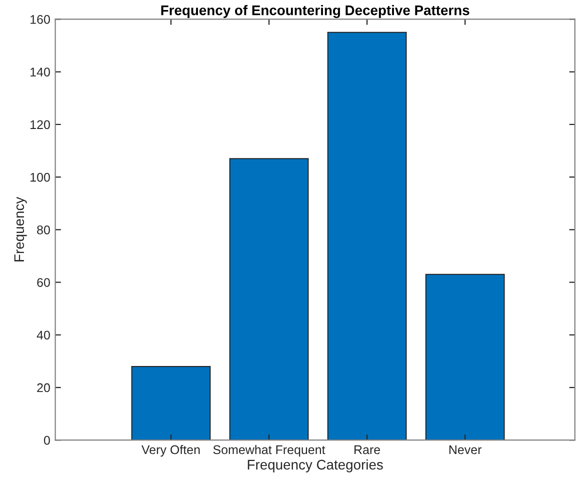  What do you see at coordinates (367, 449) in the screenshot?
I see `x-tick-label: Rare` at bounding box center [367, 449].